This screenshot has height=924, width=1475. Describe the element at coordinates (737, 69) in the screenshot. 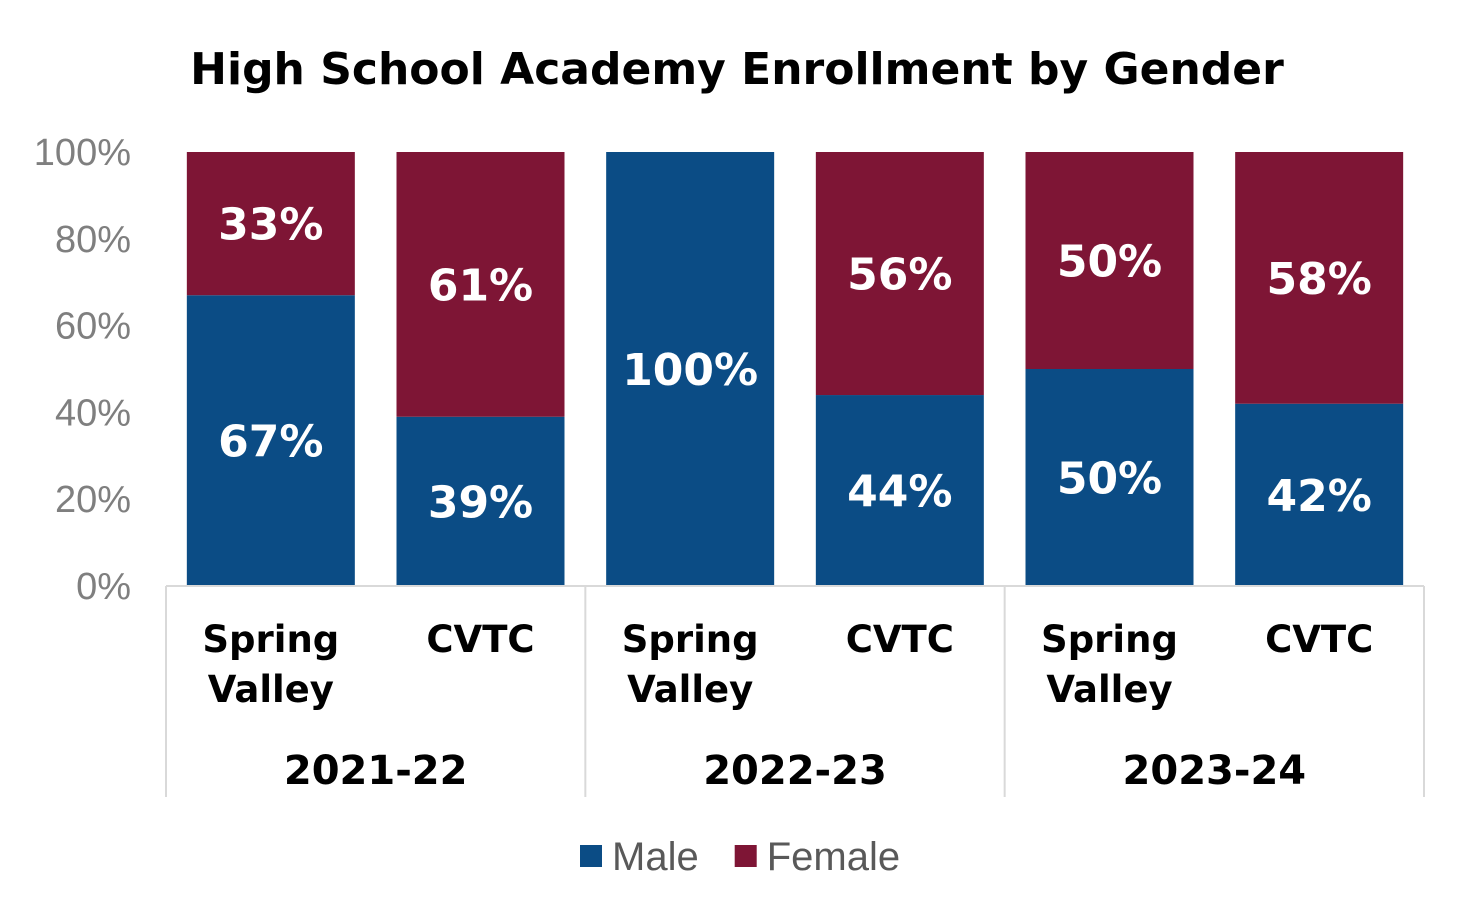

I see `chart-title: High School Academy Enrollment by Gender` at that location.